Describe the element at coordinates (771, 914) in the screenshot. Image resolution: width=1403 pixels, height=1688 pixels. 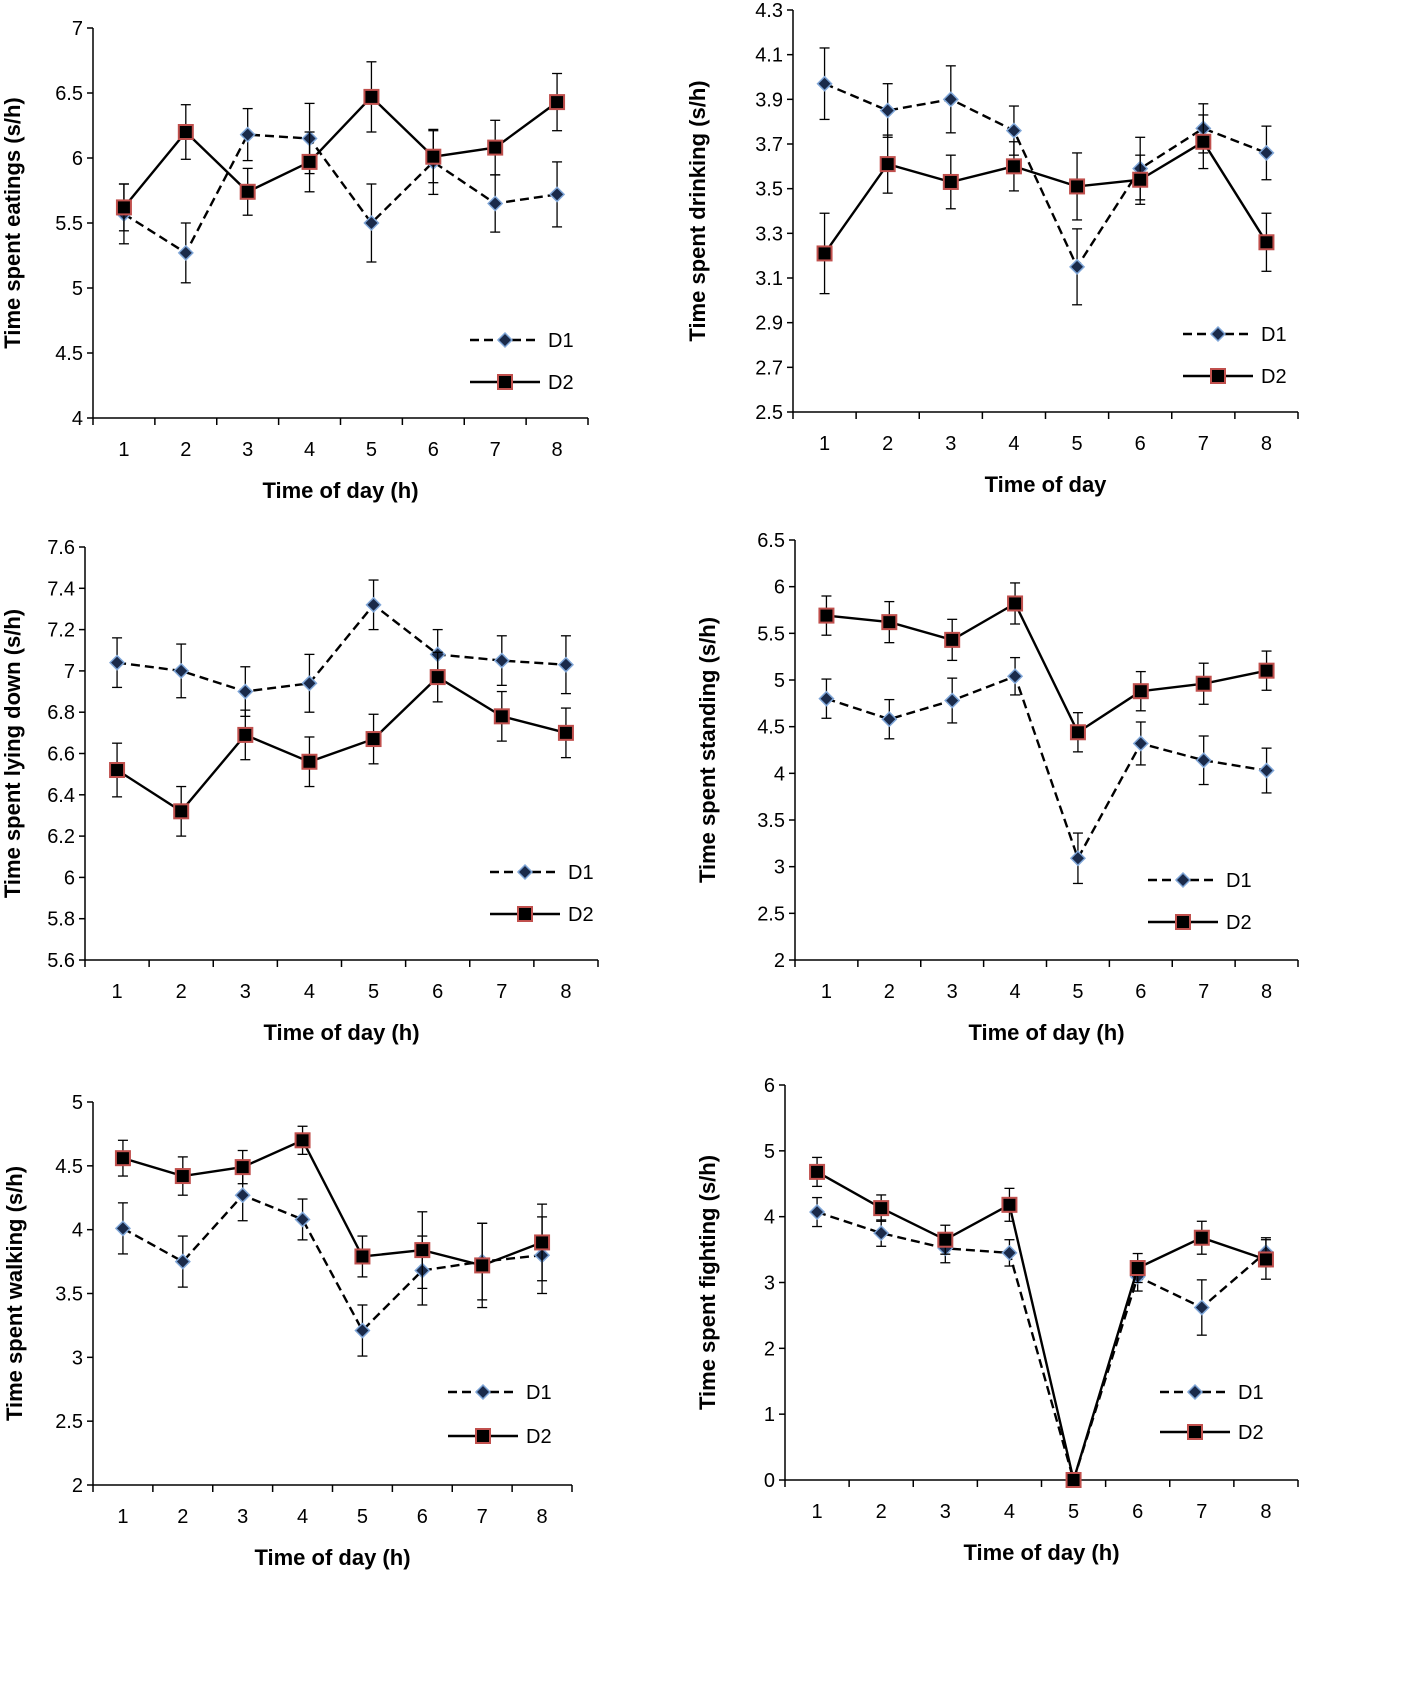
I see `y-tick-label: 2.5` at that location.